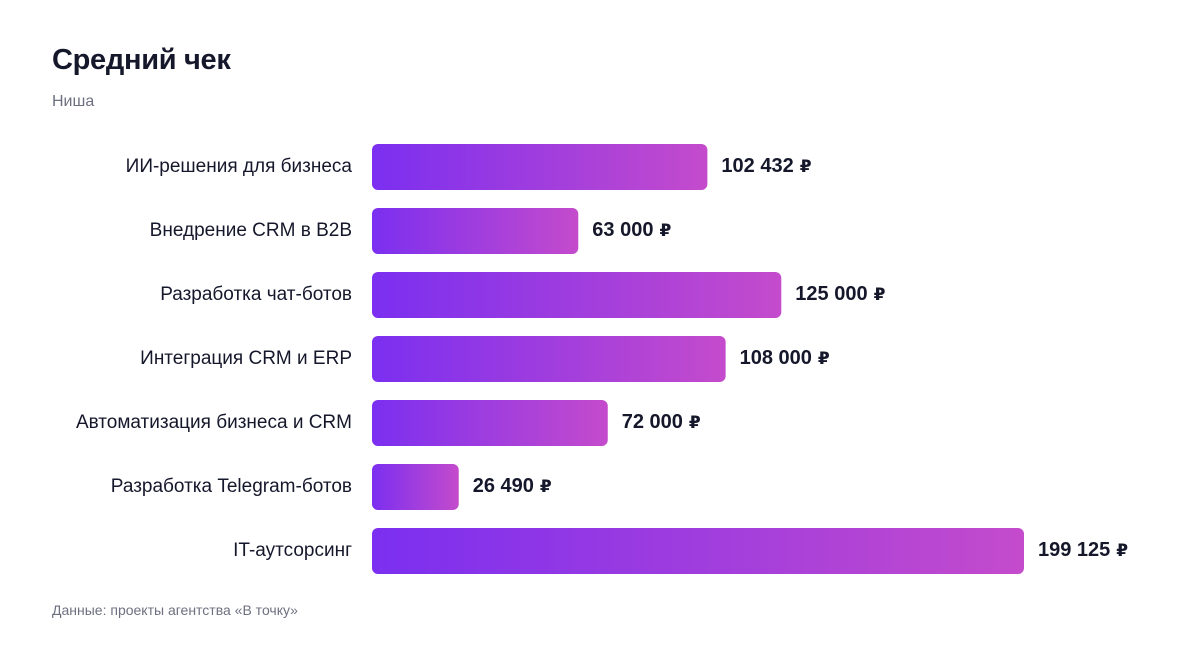 The width and height of the screenshot is (1200, 648). I want to click on chart-subtitle: Ниша, so click(73, 101).